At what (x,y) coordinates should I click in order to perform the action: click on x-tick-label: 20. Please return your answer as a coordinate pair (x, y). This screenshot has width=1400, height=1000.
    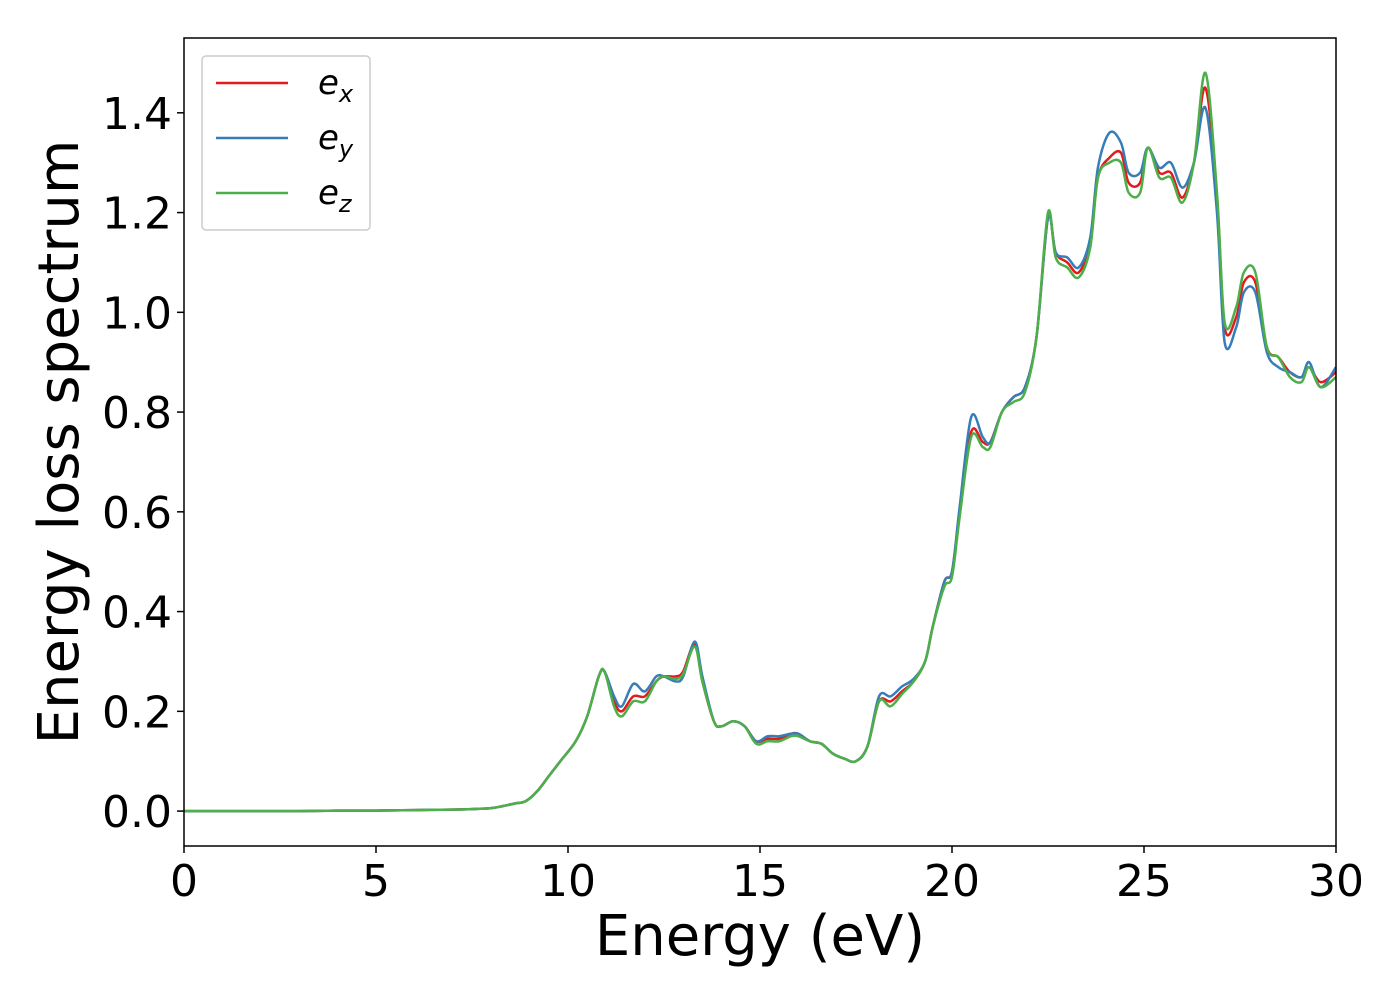
    Looking at the image, I should click on (952, 881).